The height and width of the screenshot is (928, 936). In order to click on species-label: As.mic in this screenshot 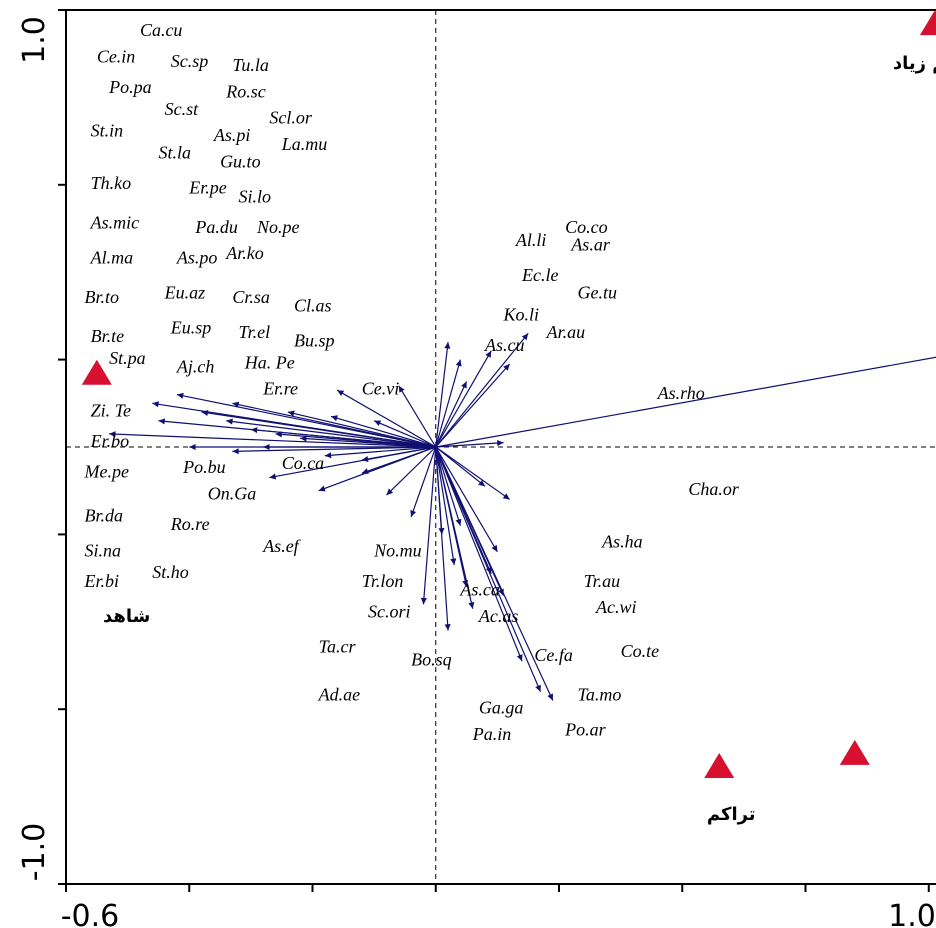, I will do `click(114, 223)`.